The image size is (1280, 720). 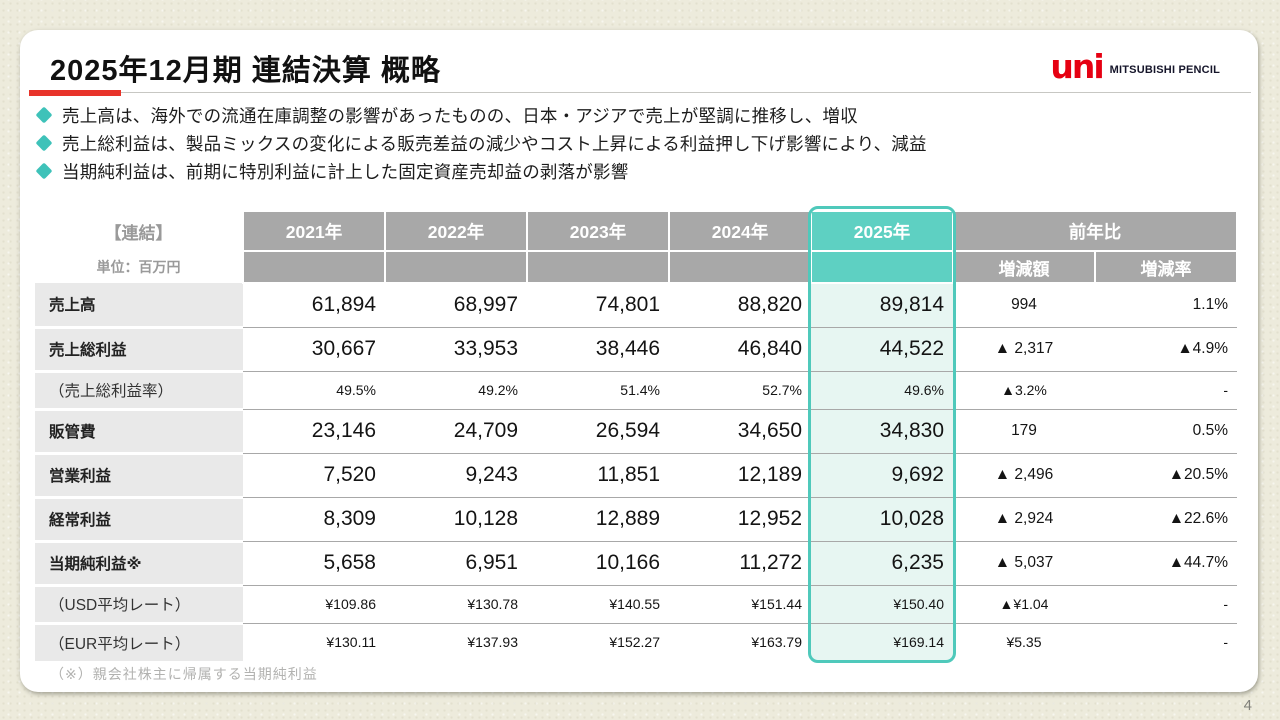 What do you see at coordinates (314, 390) in the screenshot?
I see `value-cell: 49.5%` at bounding box center [314, 390].